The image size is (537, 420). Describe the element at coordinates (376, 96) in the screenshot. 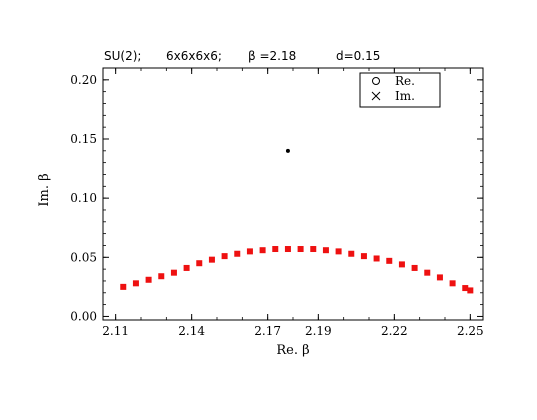

I see `legend-cross-icon` at that location.